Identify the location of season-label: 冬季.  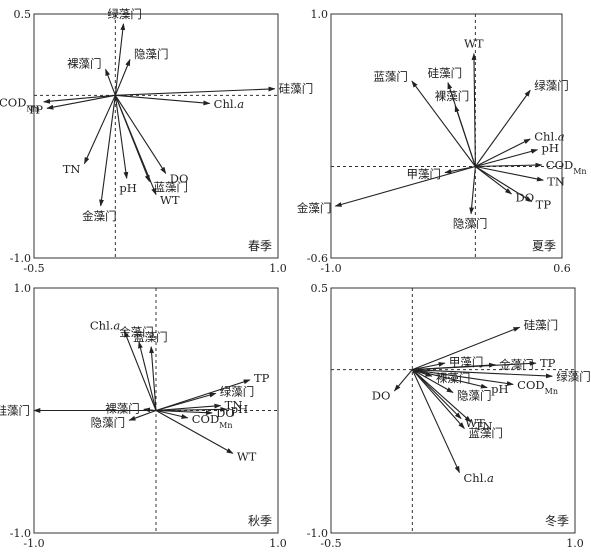
(557, 520).